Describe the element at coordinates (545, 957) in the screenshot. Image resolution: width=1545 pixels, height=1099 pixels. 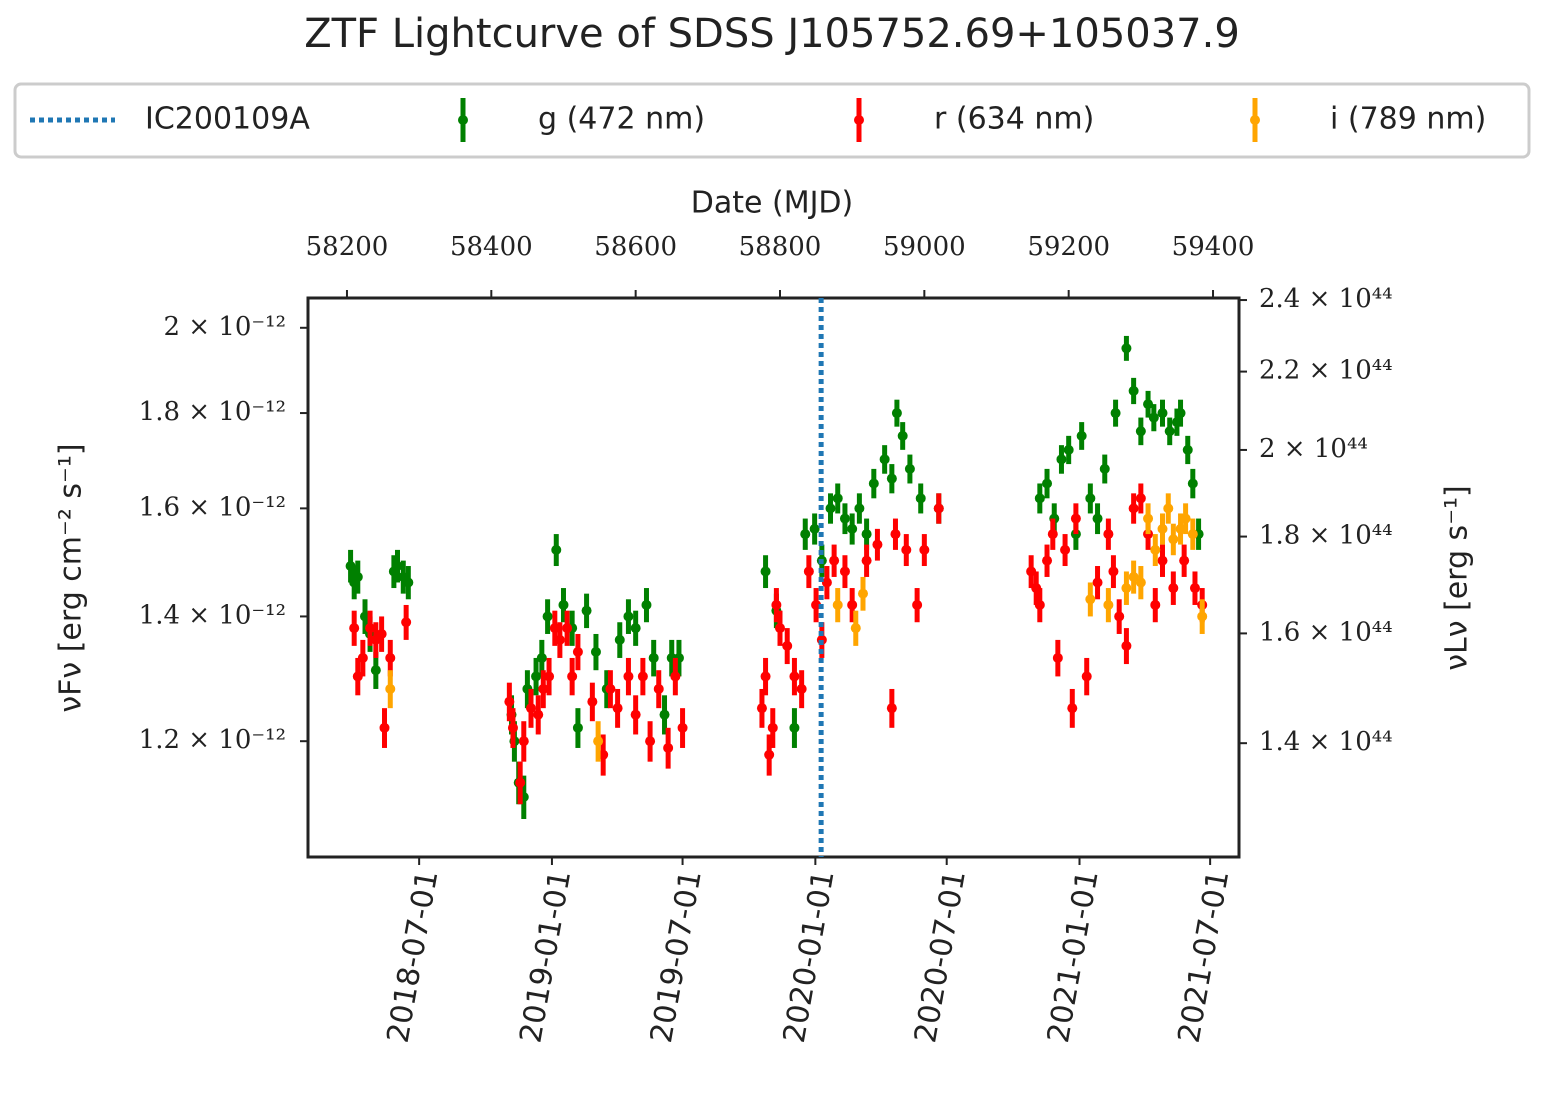
I see `x-bottom-tick-label: 2019-01-01` at that location.